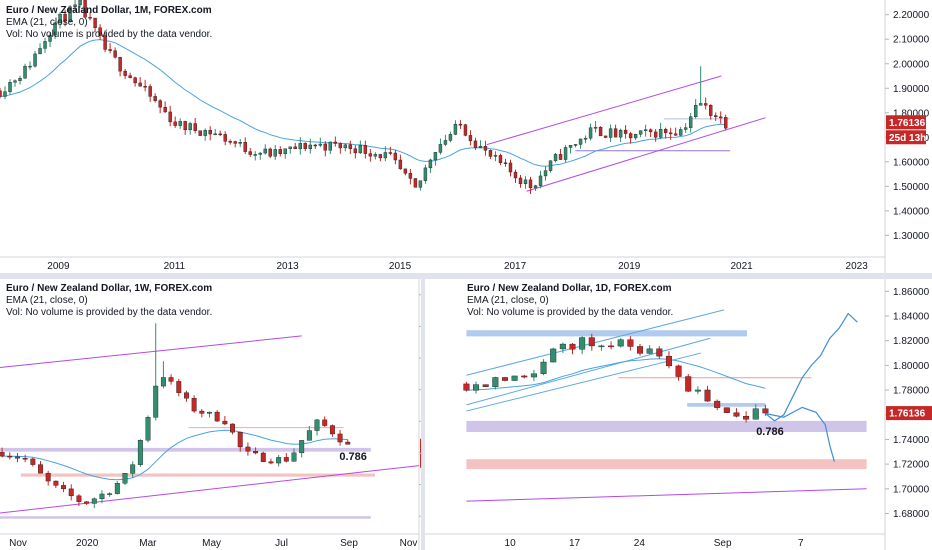  What do you see at coordinates (211, 543) in the screenshot?
I see `x-tick-label: May` at bounding box center [211, 543].